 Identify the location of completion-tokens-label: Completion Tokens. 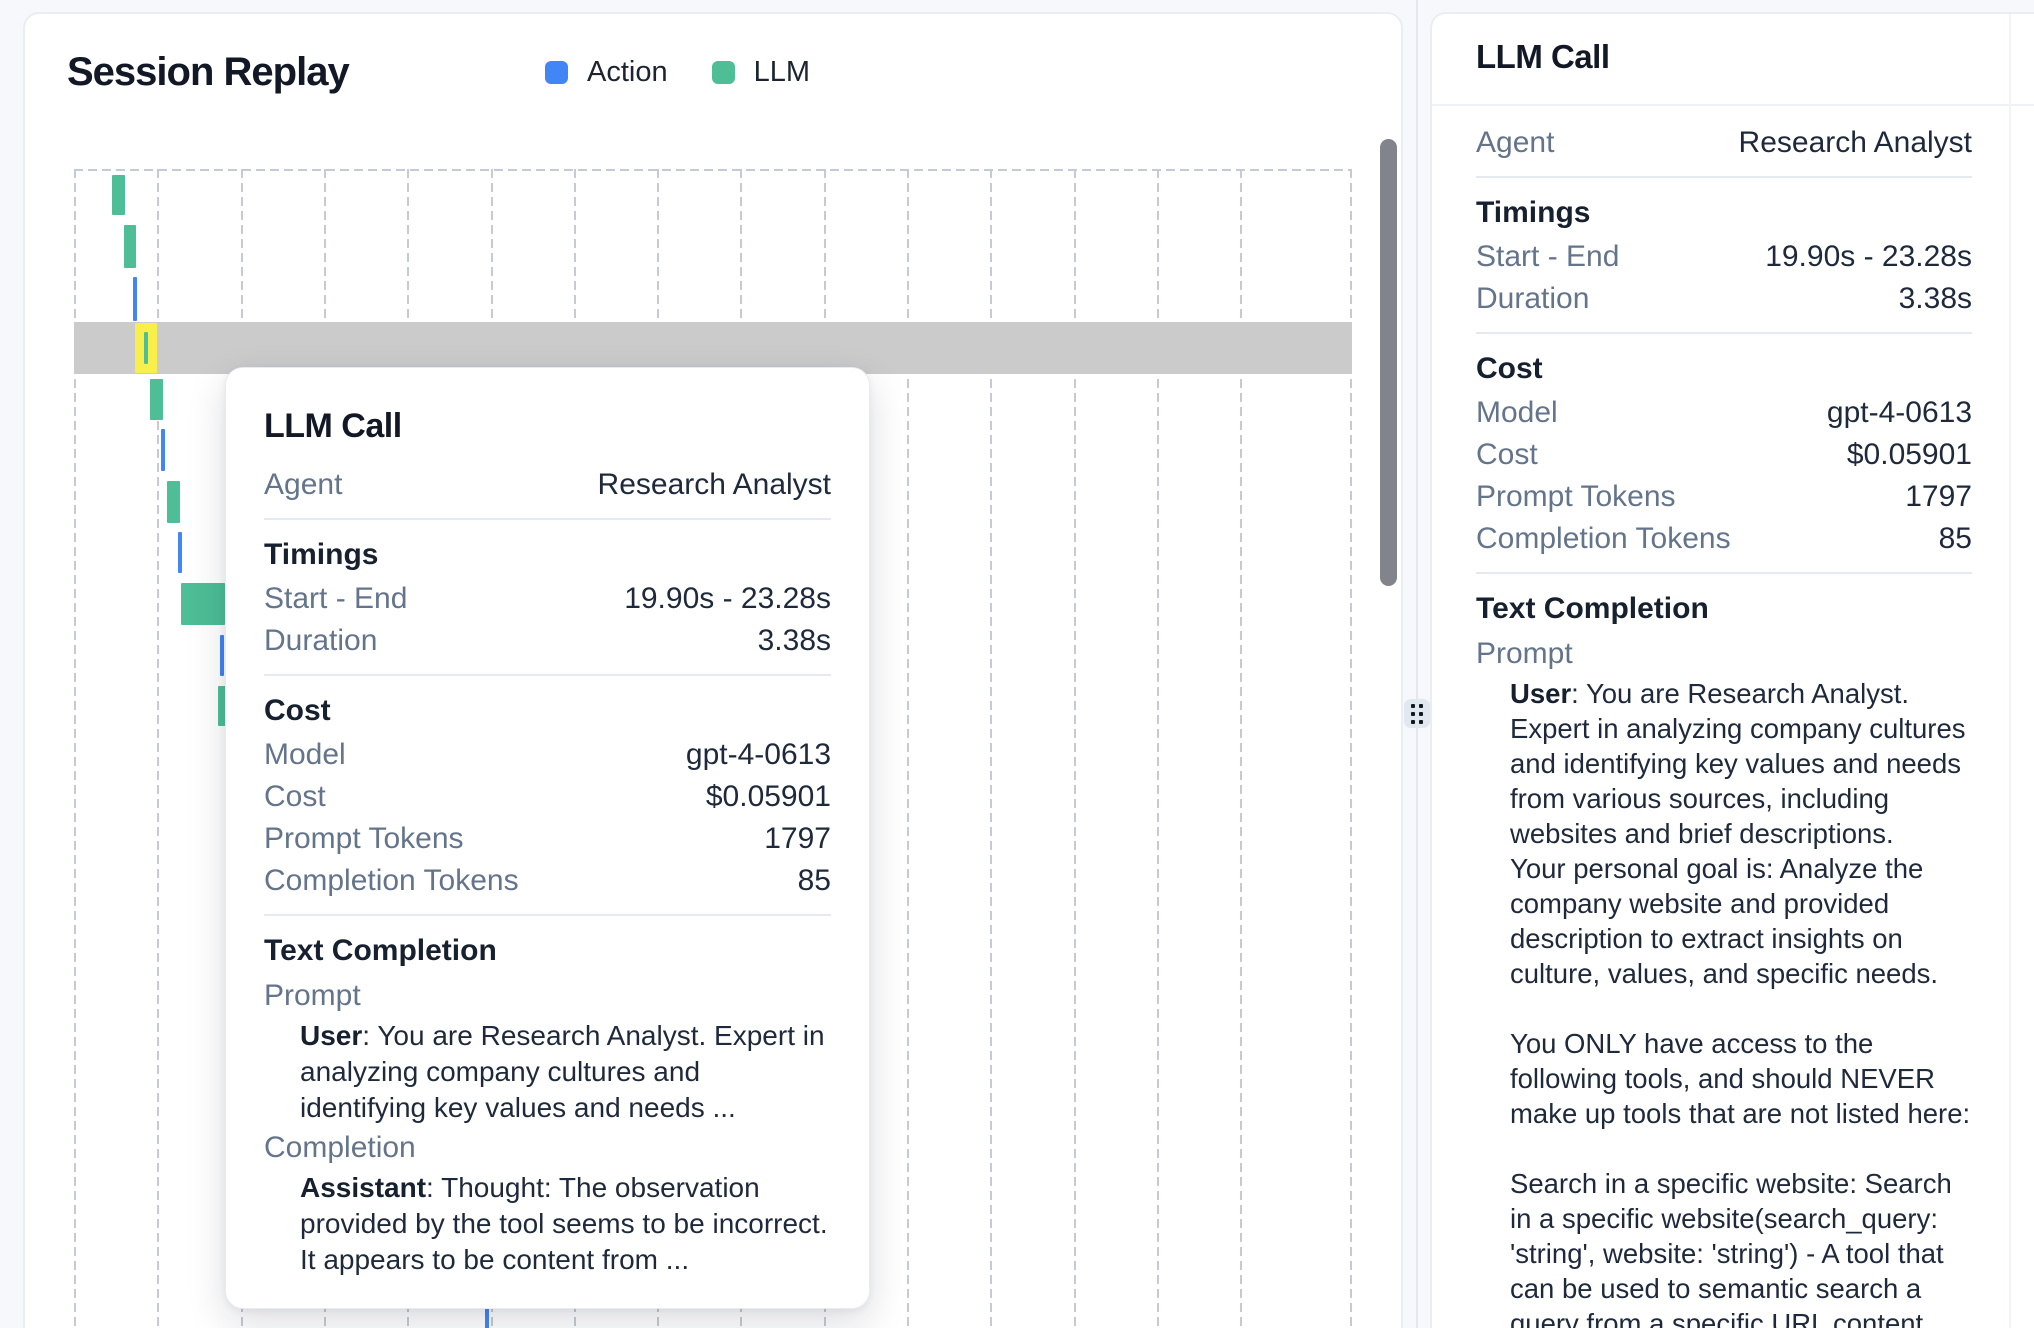
(1603, 538).